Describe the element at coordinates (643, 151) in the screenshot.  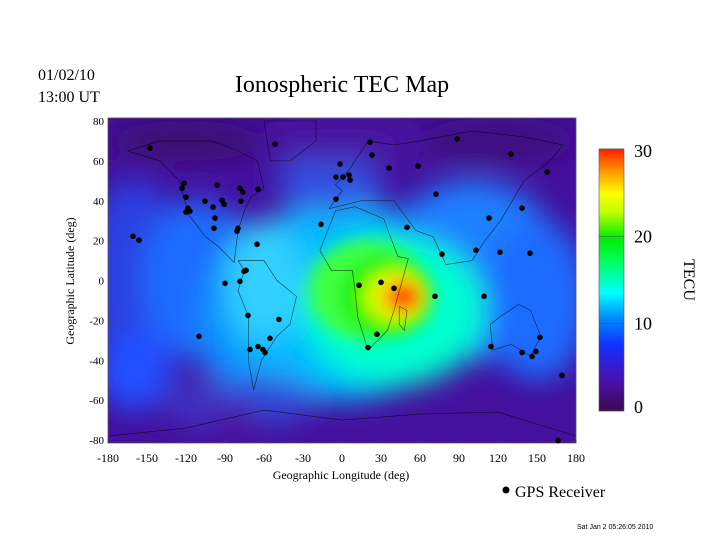
I see `colorbar-tick-label: 30` at that location.